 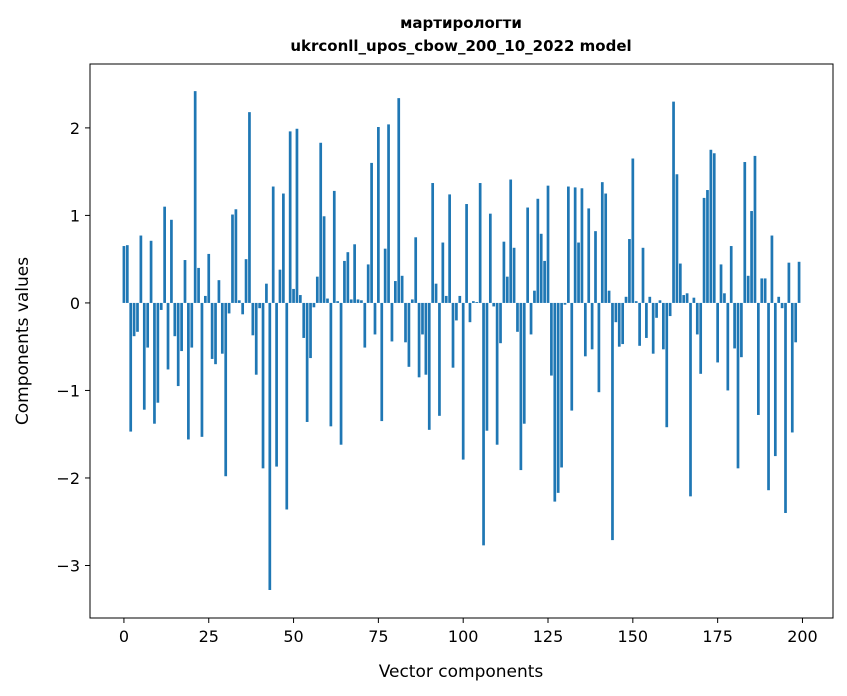 What do you see at coordinates (124, 636) in the screenshot?
I see `x-tick-label-0: 0` at bounding box center [124, 636].